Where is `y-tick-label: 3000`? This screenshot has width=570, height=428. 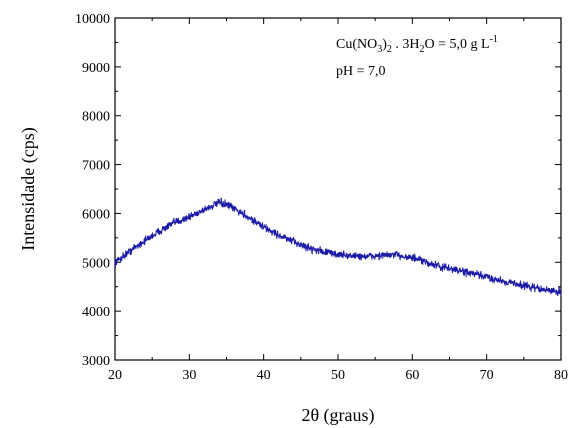 y-tick-label: 3000 is located at coordinates (96, 361).